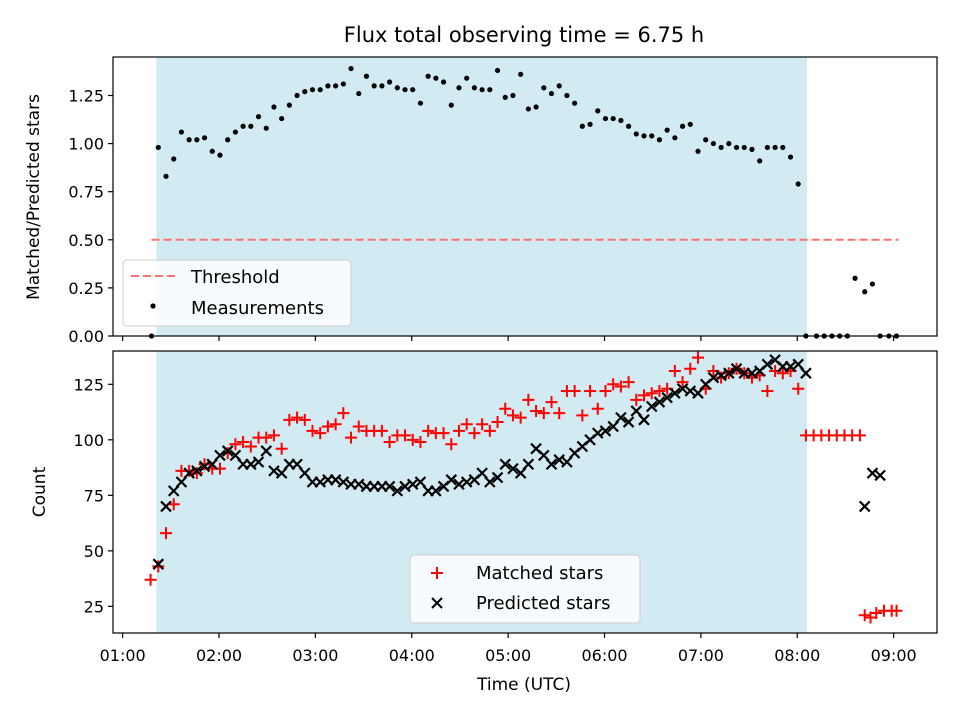  What do you see at coordinates (235, 277) in the screenshot?
I see `threshold-legend-label: Threshold` at bounding box center [235, 277].